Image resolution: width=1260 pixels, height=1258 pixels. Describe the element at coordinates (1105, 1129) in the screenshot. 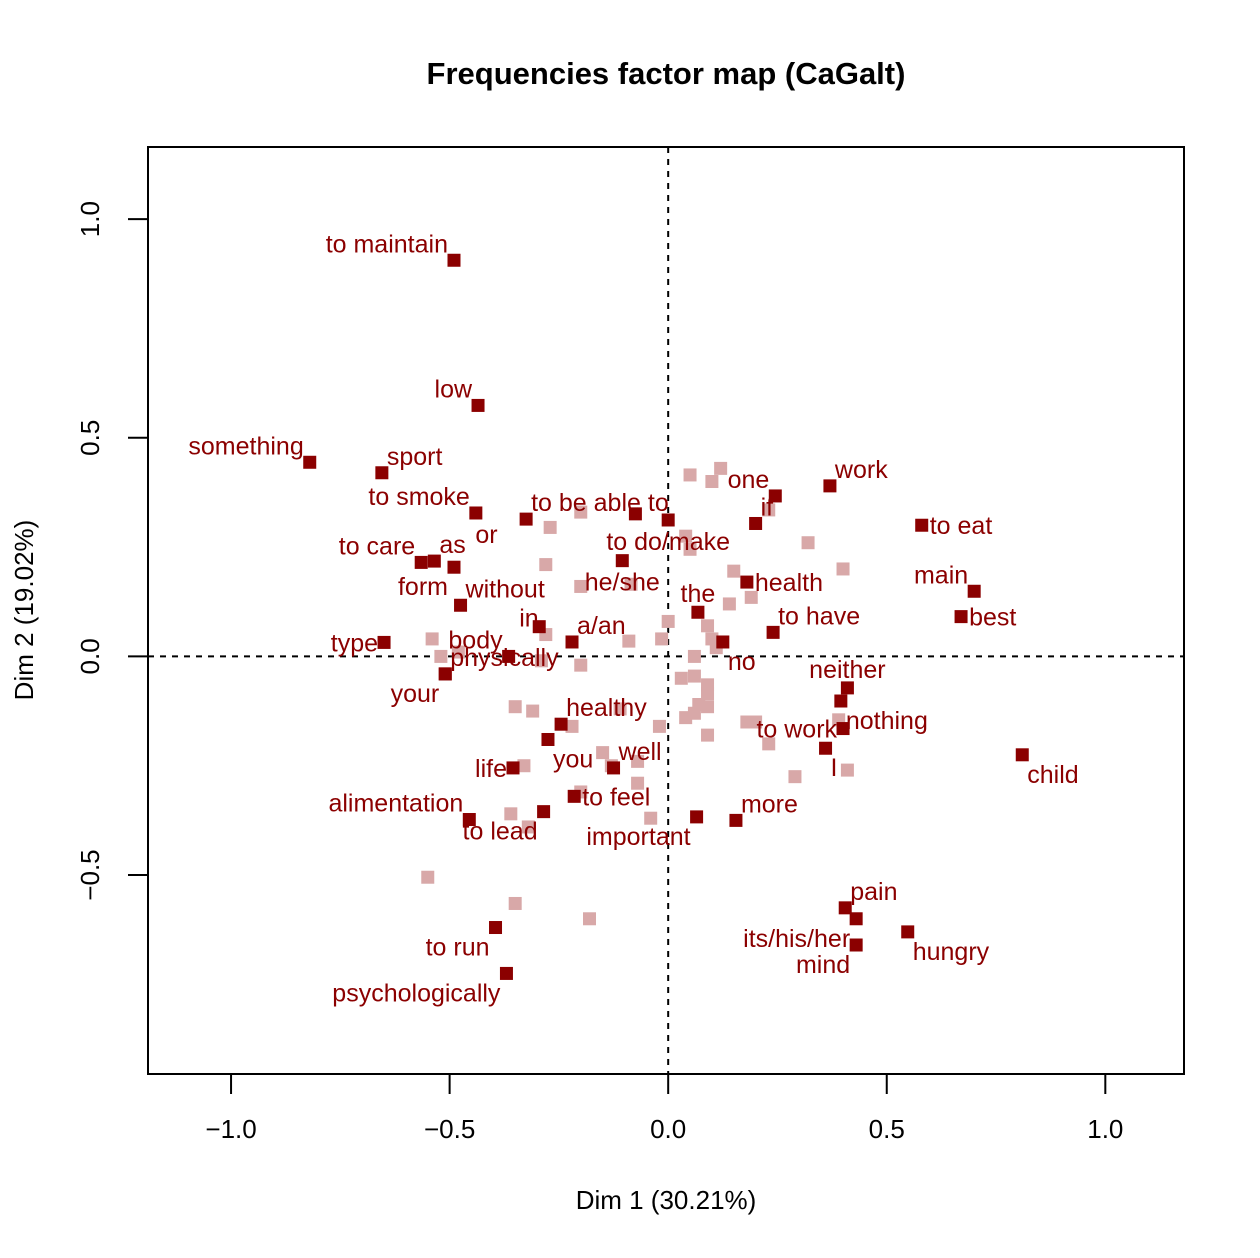

I see `x-tick-label: 1.0` at that location.